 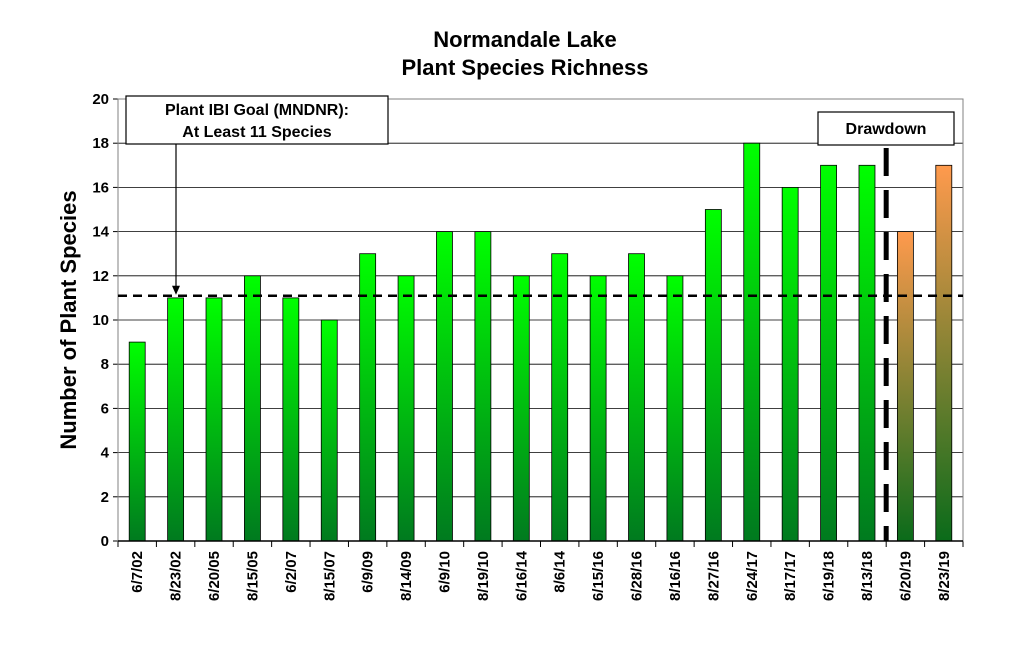 What do you see at coordinates (521, 575) in the screenshot?
I see `x-tick-label: 6/16/14` at bounding box center [521, 575].